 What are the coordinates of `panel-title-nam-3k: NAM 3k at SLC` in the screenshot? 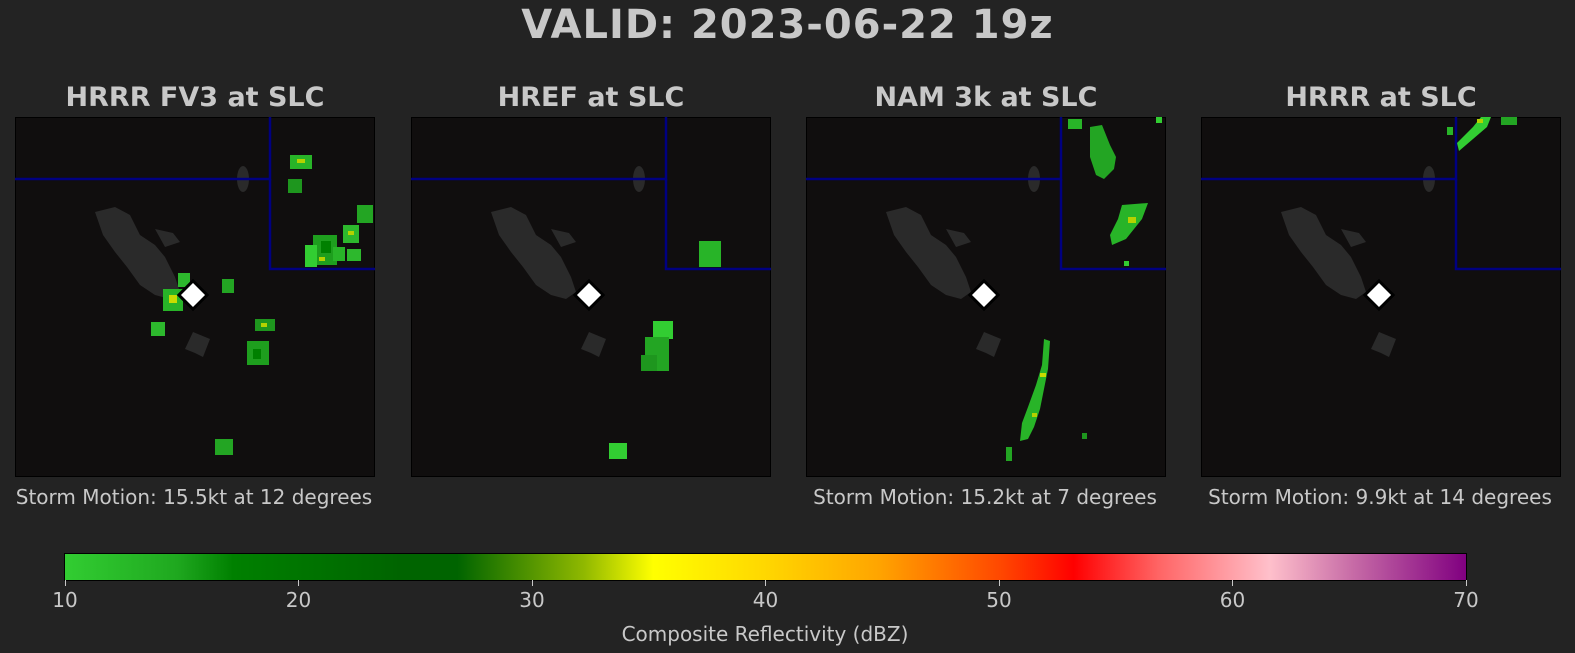 It's located at (986, 97).